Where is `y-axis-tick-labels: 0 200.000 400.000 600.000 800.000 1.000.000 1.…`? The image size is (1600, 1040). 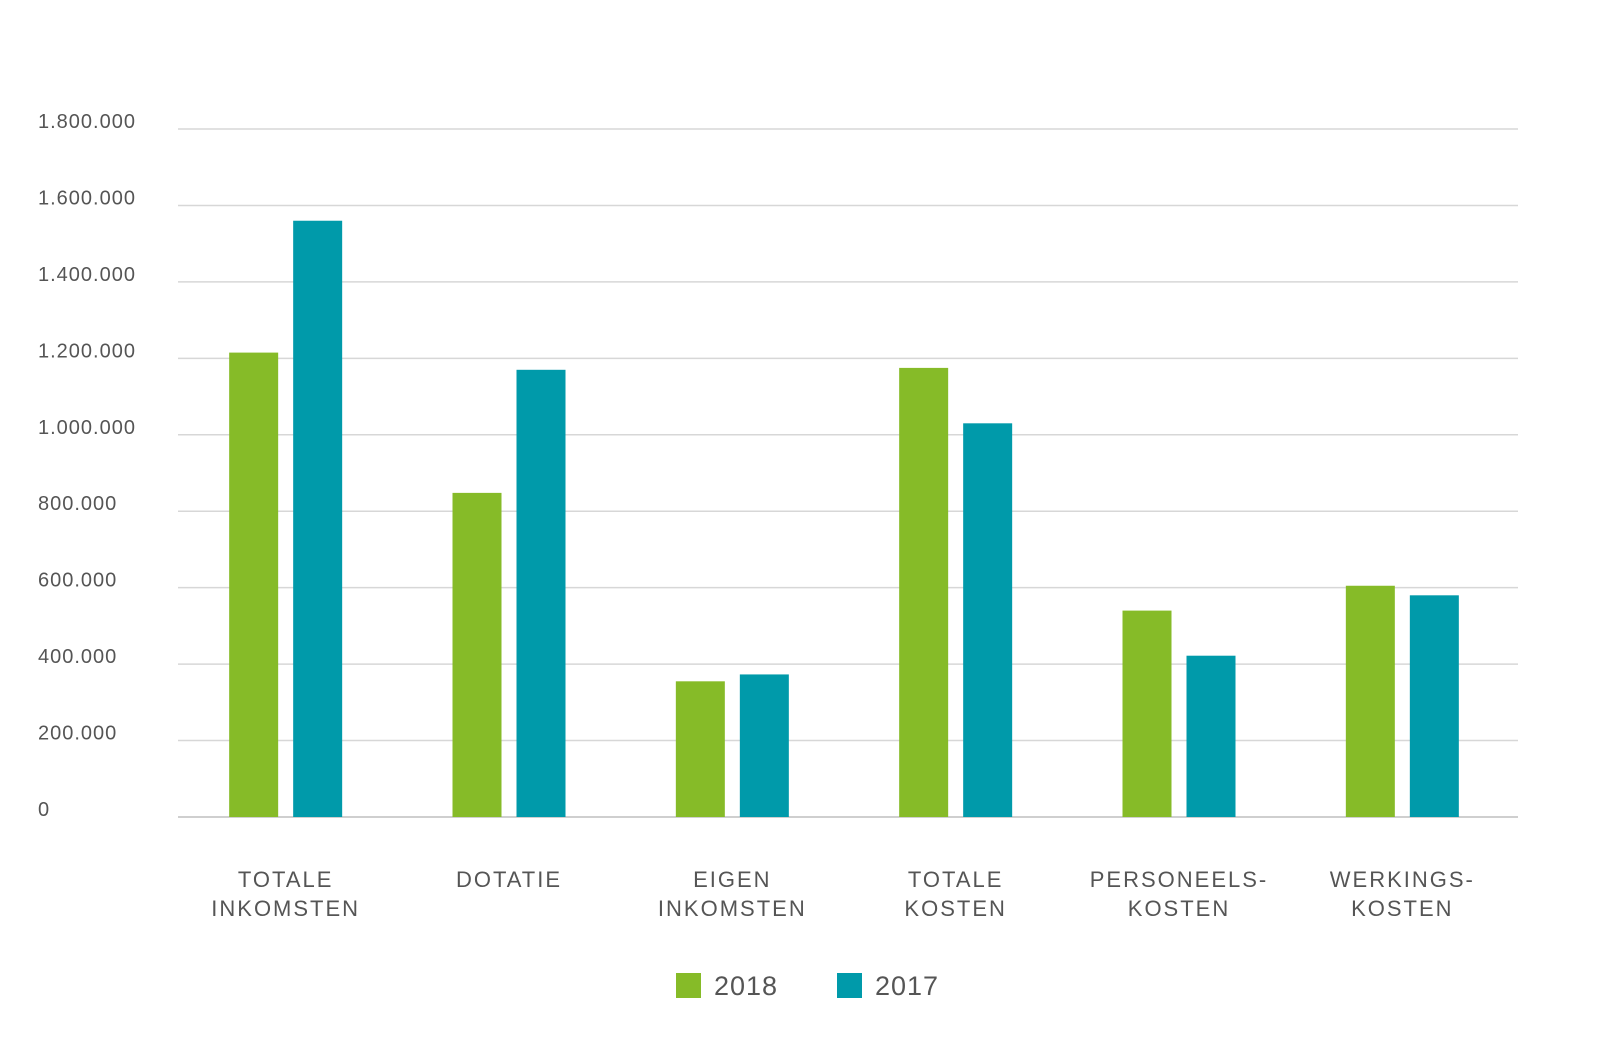
y-axis-tick-labels: 0 200.000 400.000 600.000 800.000 1.000.000 1.… is located at coordinates (87, 466).